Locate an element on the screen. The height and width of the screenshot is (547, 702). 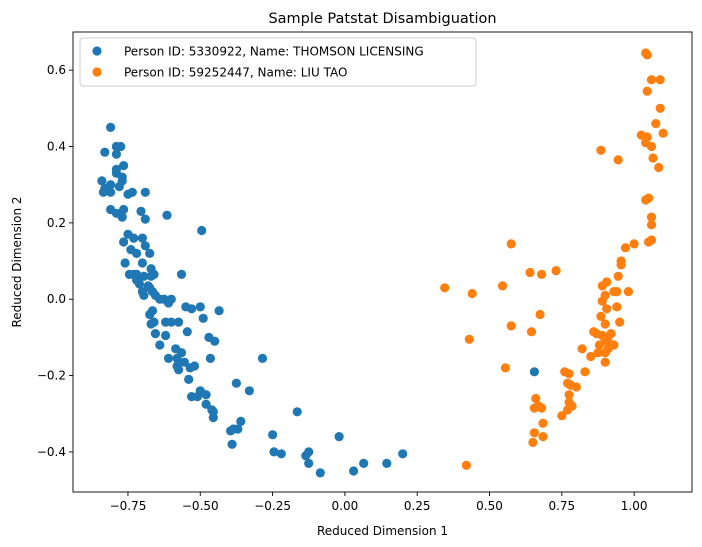
chart-title: Sample Patstat Disambiguation is located at coordinates (382, 19).